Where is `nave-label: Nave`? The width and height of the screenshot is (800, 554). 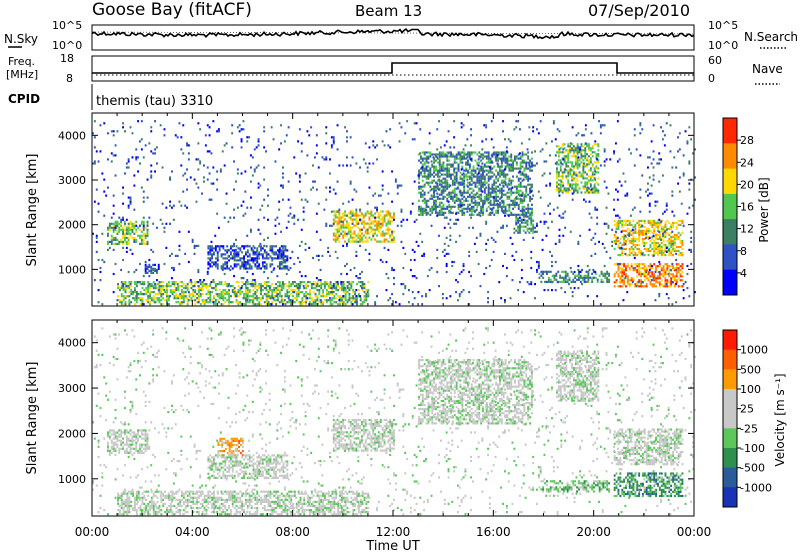 nave-label: Nave is located at coordinates (767, 69).